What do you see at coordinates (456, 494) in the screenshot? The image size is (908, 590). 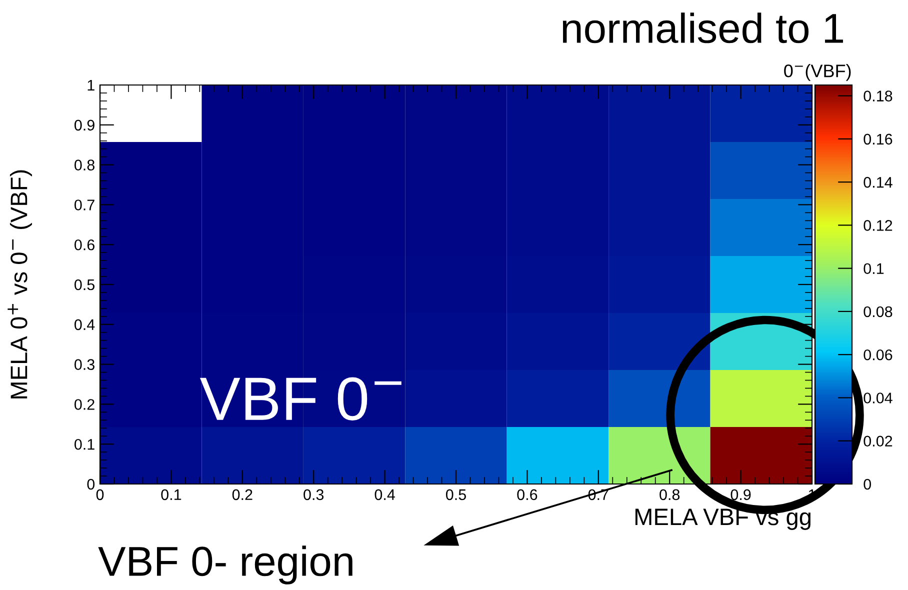 I see `x-tick-label: 0.5` at bounding box center [456, 494].